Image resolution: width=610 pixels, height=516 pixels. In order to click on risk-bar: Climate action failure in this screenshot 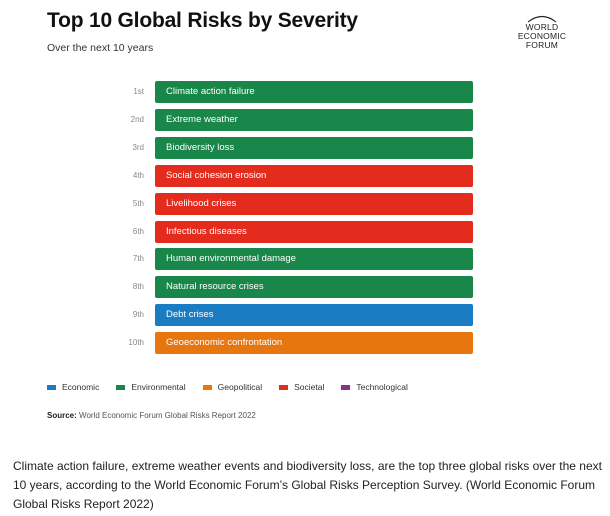, I will do `click(314, 92)`.